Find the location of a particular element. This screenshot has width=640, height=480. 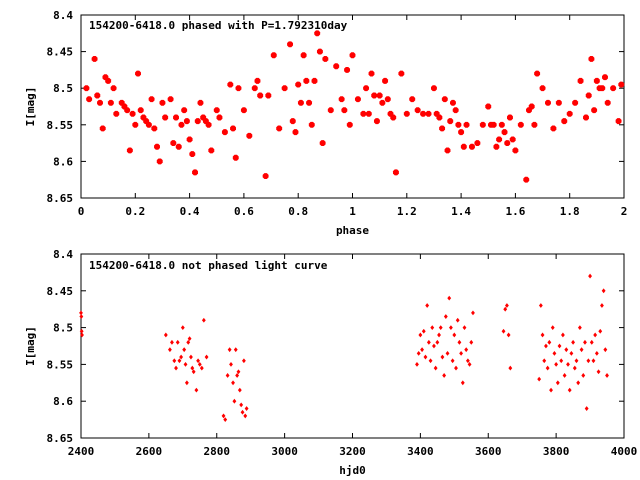

x-tick-label: 3600 is located at coordinates (488, 451).